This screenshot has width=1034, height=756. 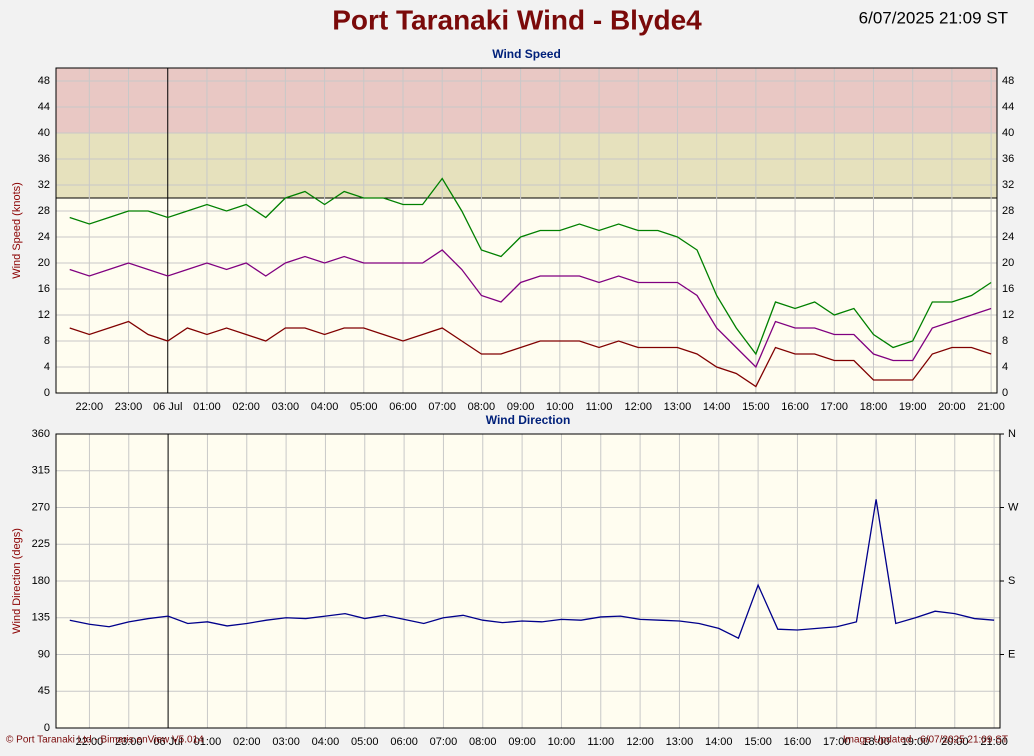 I want to click on y-axis-label: Wind Direction (degs), so click(x=17, y=581).